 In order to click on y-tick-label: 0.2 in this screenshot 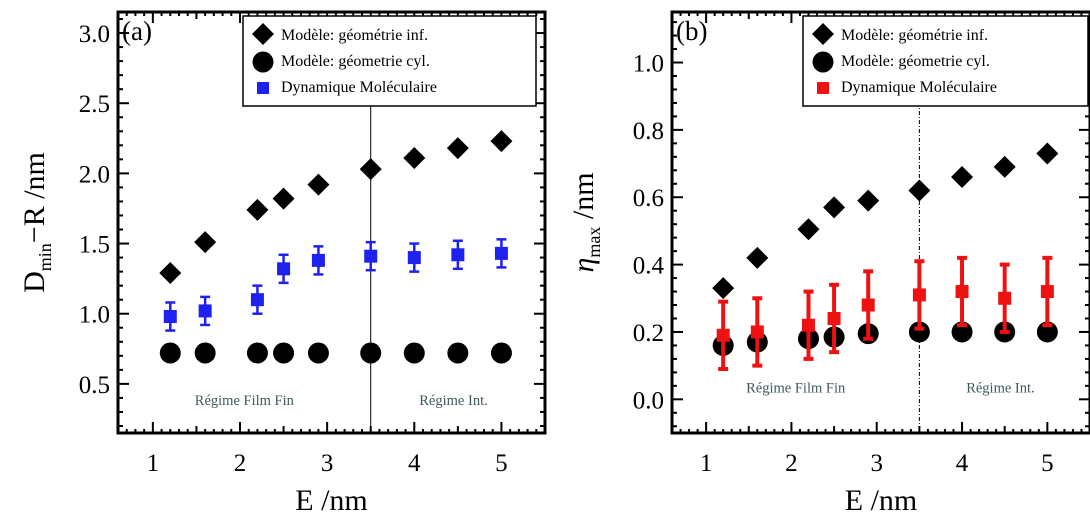, I will do `click(648, 333)`.